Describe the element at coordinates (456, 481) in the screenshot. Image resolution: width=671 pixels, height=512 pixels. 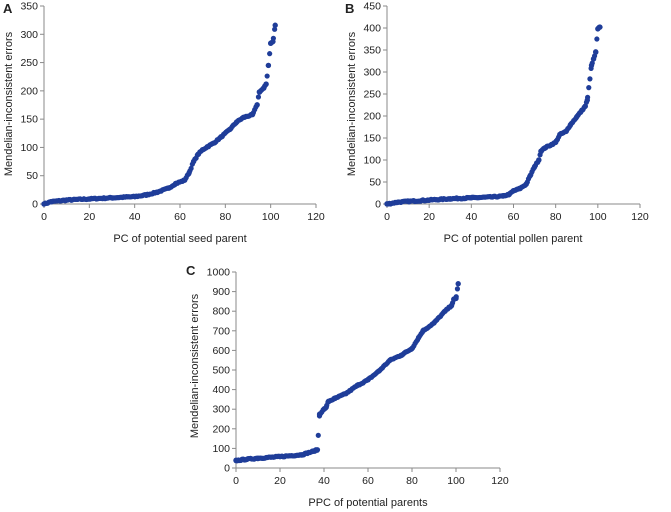
I see `panel-c-x-tick-label: 100` at that location.